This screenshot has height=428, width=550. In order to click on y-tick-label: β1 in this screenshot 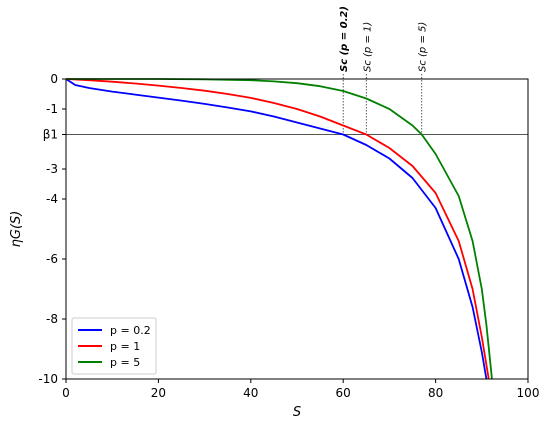, I will do `click(50, 135)`.